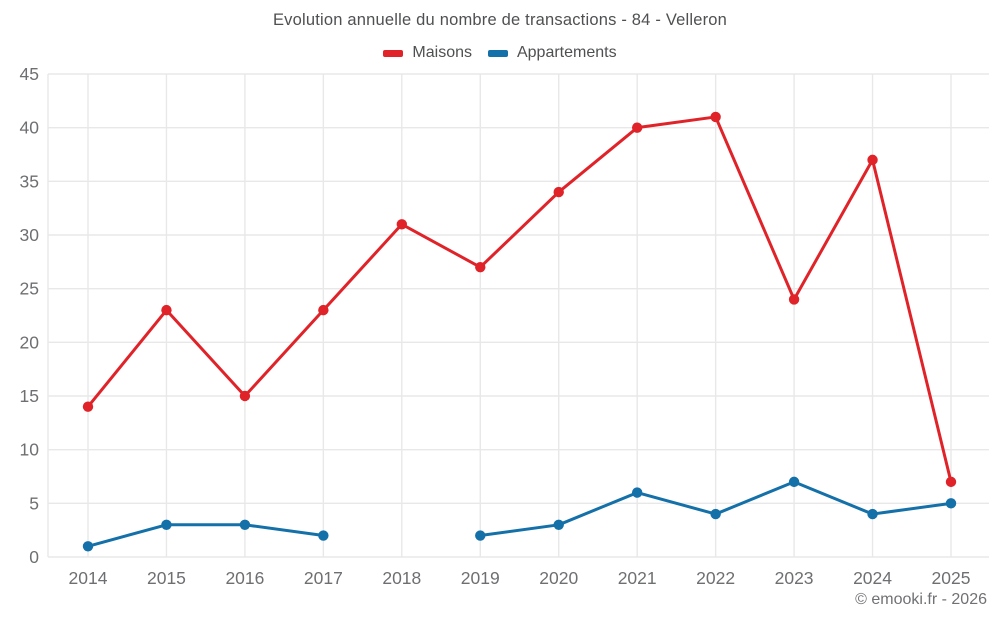 The width and height of the screenshot is (1000, 625). What do you see at coordinates (480, 535) in the screenshot?
I see `data-point-appartements-2019: Appartements 2019: 2` at bounding box center [480, 535].